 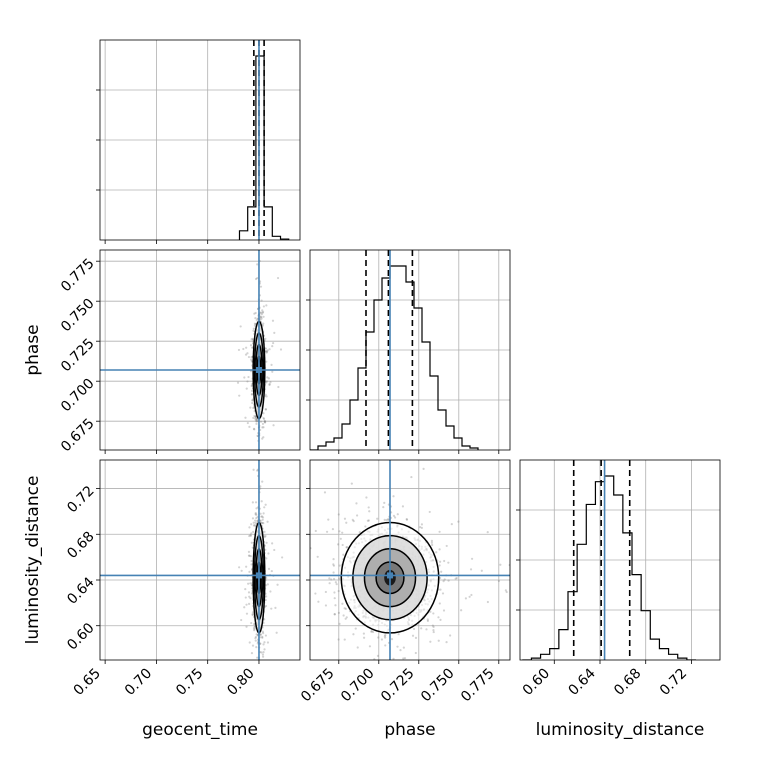 What do you see at coordinates (345, 582) in the screenshot?
I see `scatter-panel-phase-luminosity_distance: 0.675 0.700 0.725 0.750 0.775` at bounding box center [345, 582].